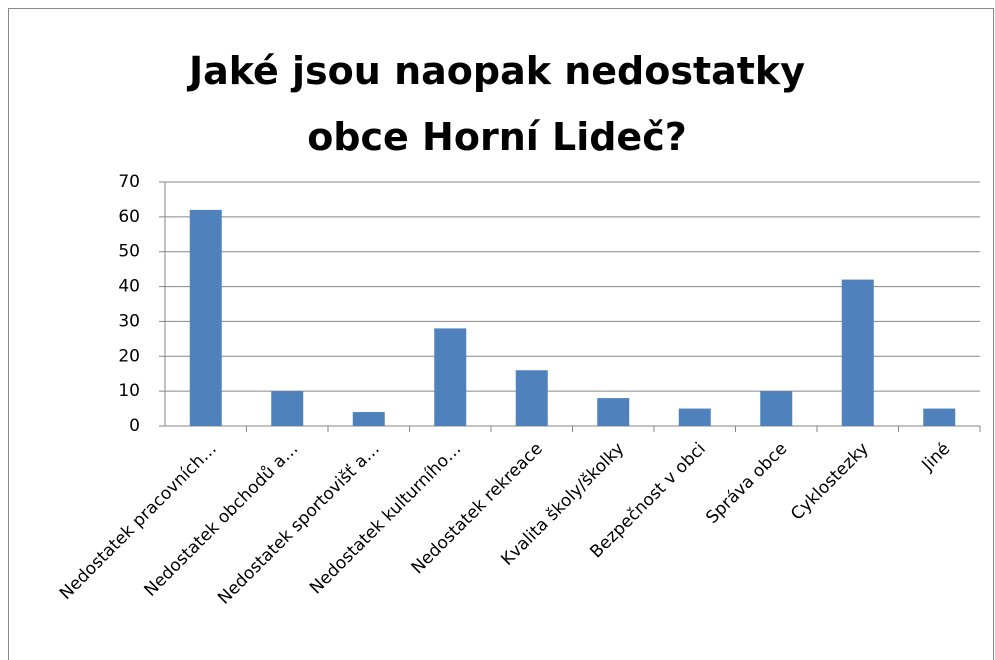  I want to click on y-tick-label: 70, so click(129, 182).